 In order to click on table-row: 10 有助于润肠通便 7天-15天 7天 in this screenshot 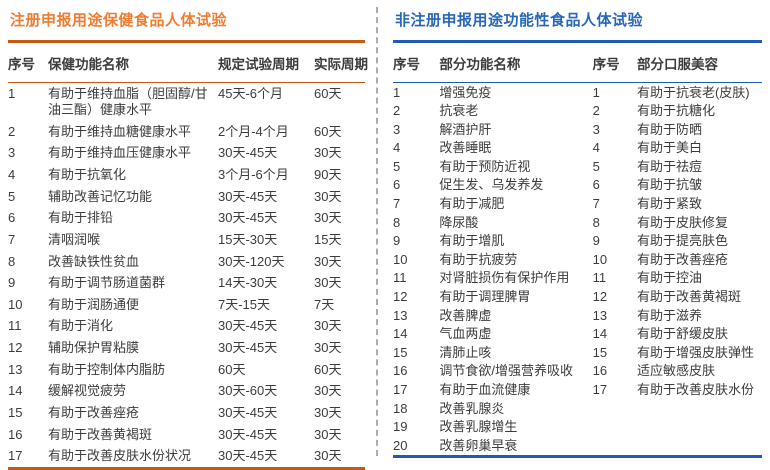, I will do `click(186, 305)`.